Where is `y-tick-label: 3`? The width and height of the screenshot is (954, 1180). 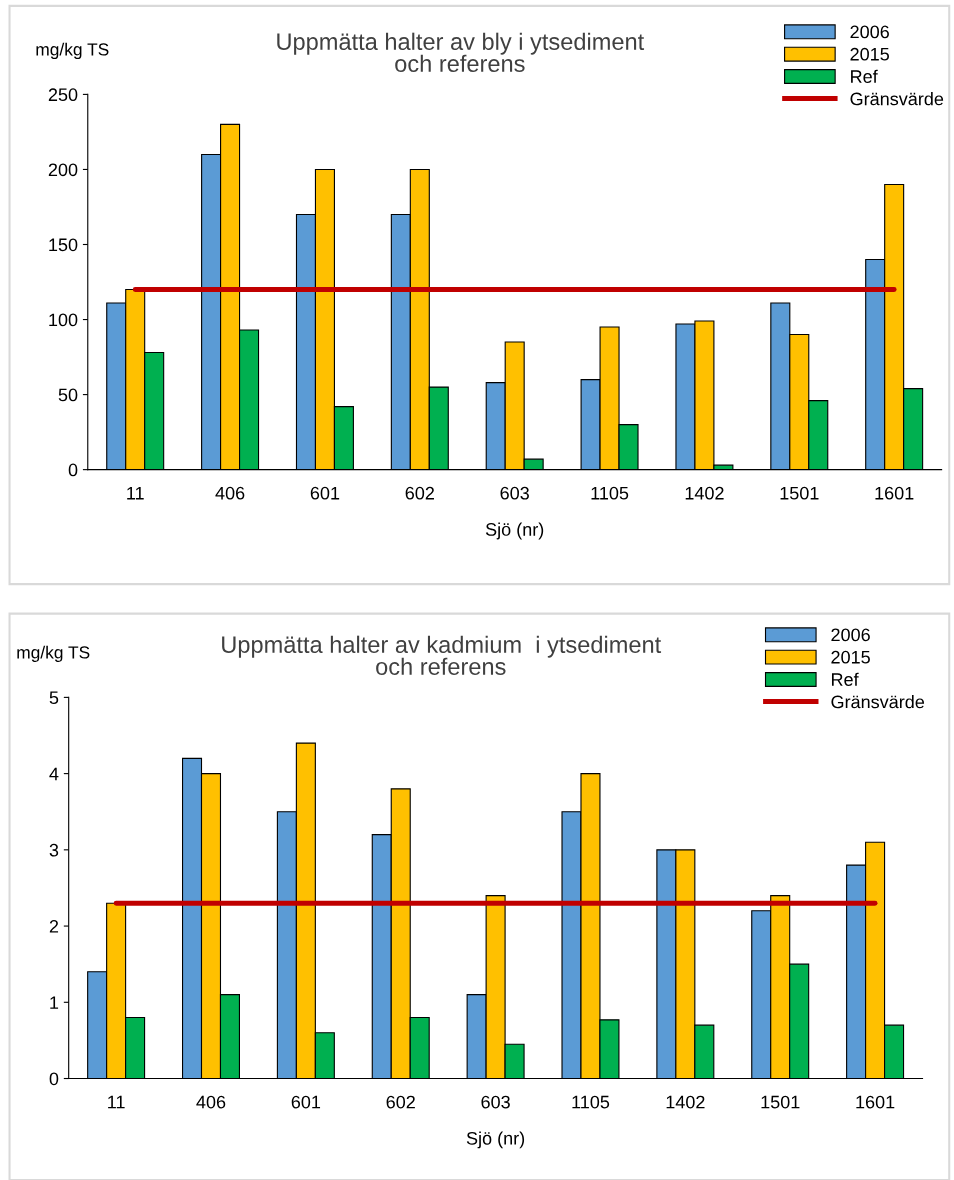 y-tick-label: 3 is located at coordinates (54, 850).